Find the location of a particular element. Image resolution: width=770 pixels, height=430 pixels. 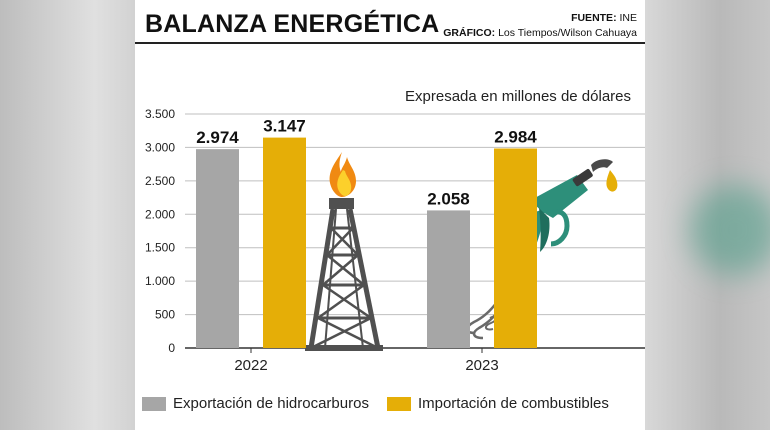

flame-icon is located at coordinates (342, 174).